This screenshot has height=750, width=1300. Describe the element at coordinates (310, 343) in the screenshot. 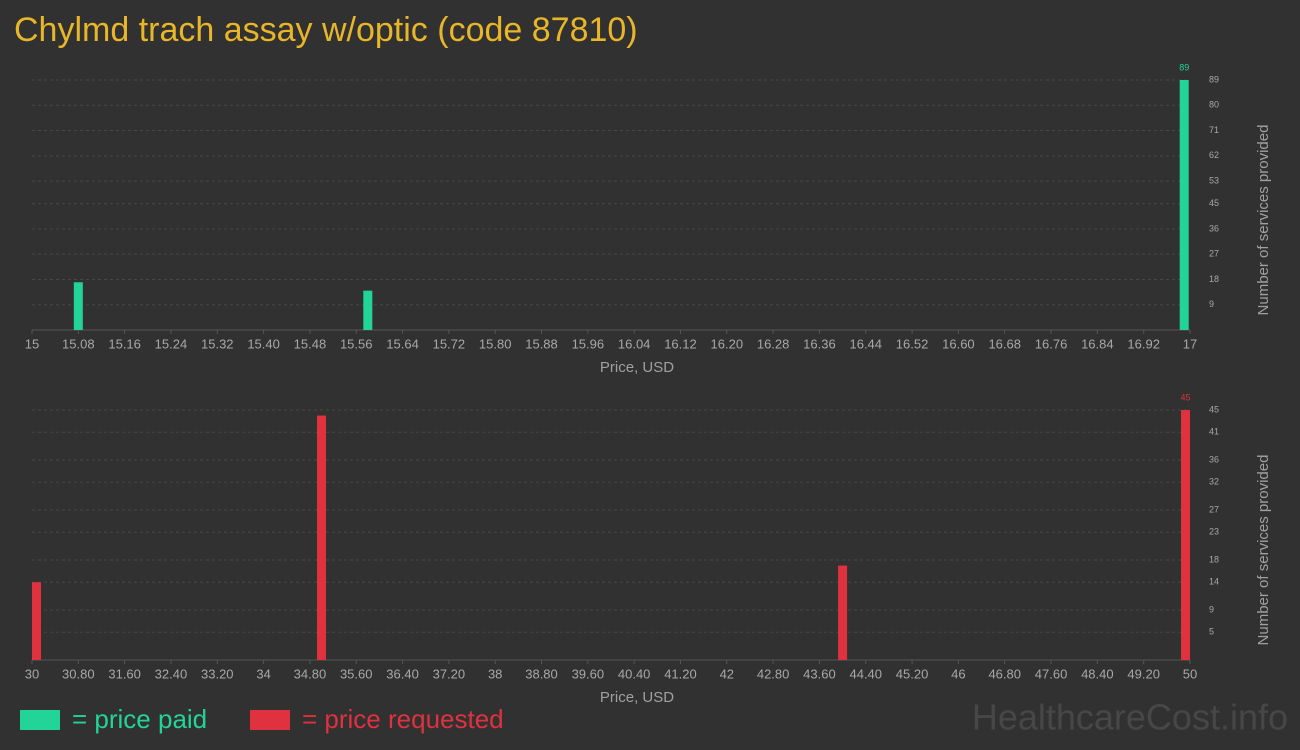

I see `x-tick-label: 15.48` at that location.